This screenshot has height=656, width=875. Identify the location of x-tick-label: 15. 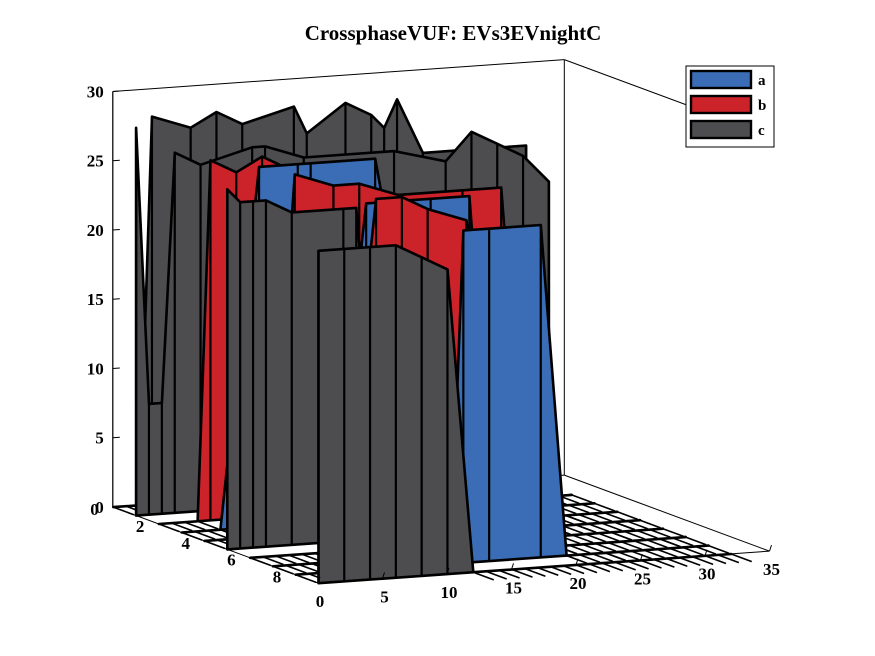
(513, 587).